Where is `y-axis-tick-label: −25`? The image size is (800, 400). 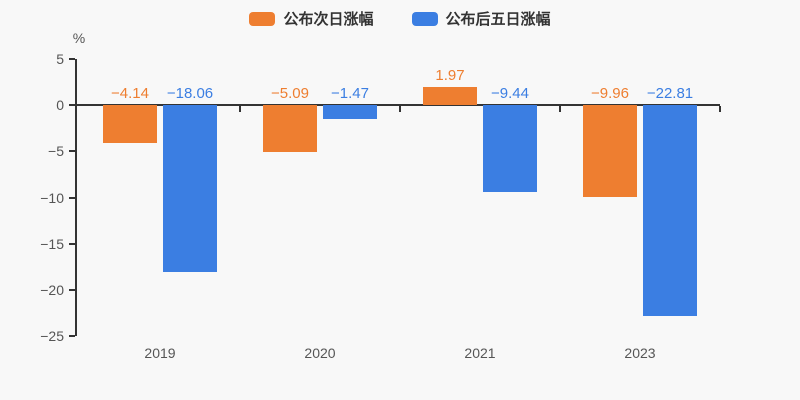
y-axis-tick-label: −25 is located at coordinates (52, 336).